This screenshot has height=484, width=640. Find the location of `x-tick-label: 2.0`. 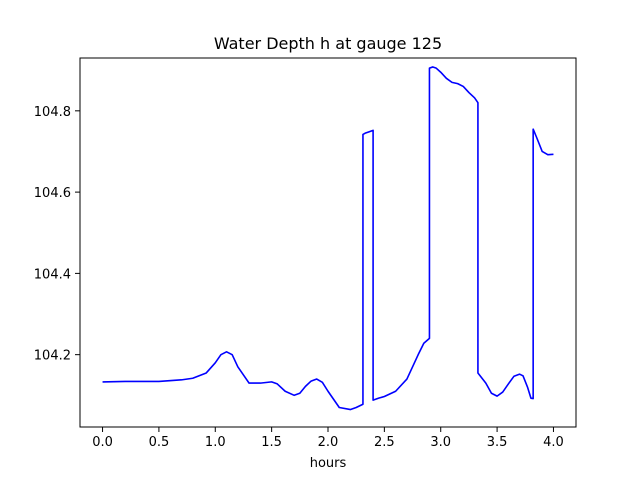

x-tick-label: 2.0 is located at coordinates (328, 442).